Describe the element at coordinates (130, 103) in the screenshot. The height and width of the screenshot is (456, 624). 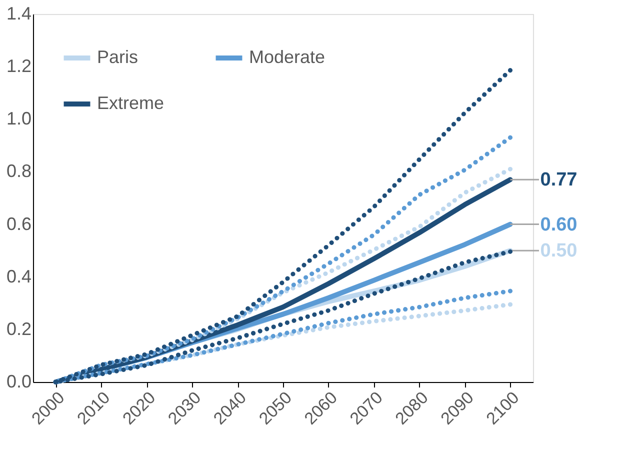
I see `legend-label: Extreme` at that location.